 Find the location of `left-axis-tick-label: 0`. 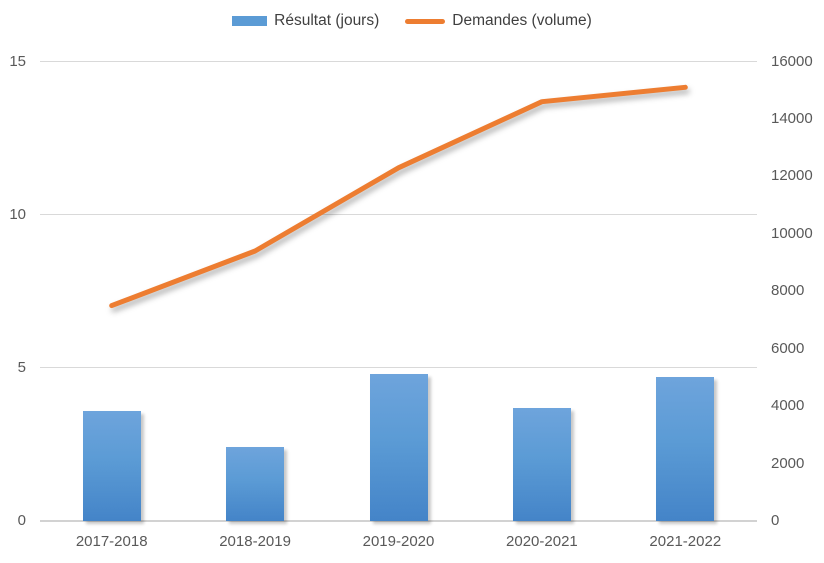

left-axis-tick-label: 0 is located at coordinates (21, 520).